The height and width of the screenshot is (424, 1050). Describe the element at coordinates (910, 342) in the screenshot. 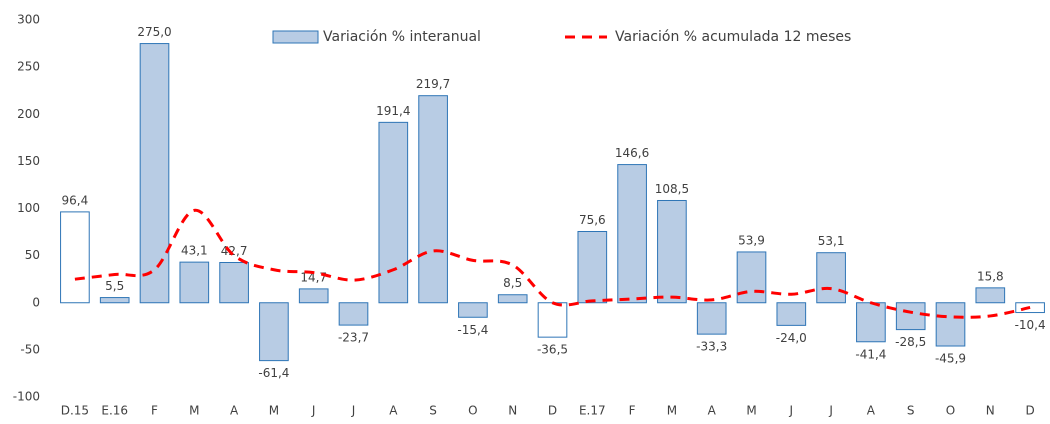

I see `data-label: -28,5` at that location.